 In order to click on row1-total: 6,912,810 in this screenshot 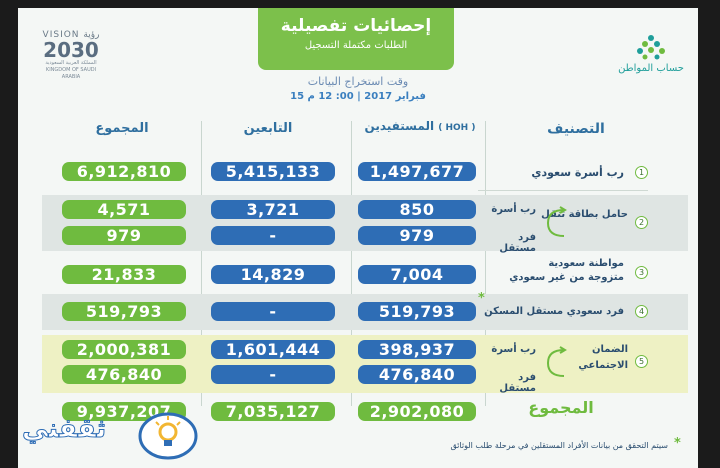, I will do `click(124, 171)`.